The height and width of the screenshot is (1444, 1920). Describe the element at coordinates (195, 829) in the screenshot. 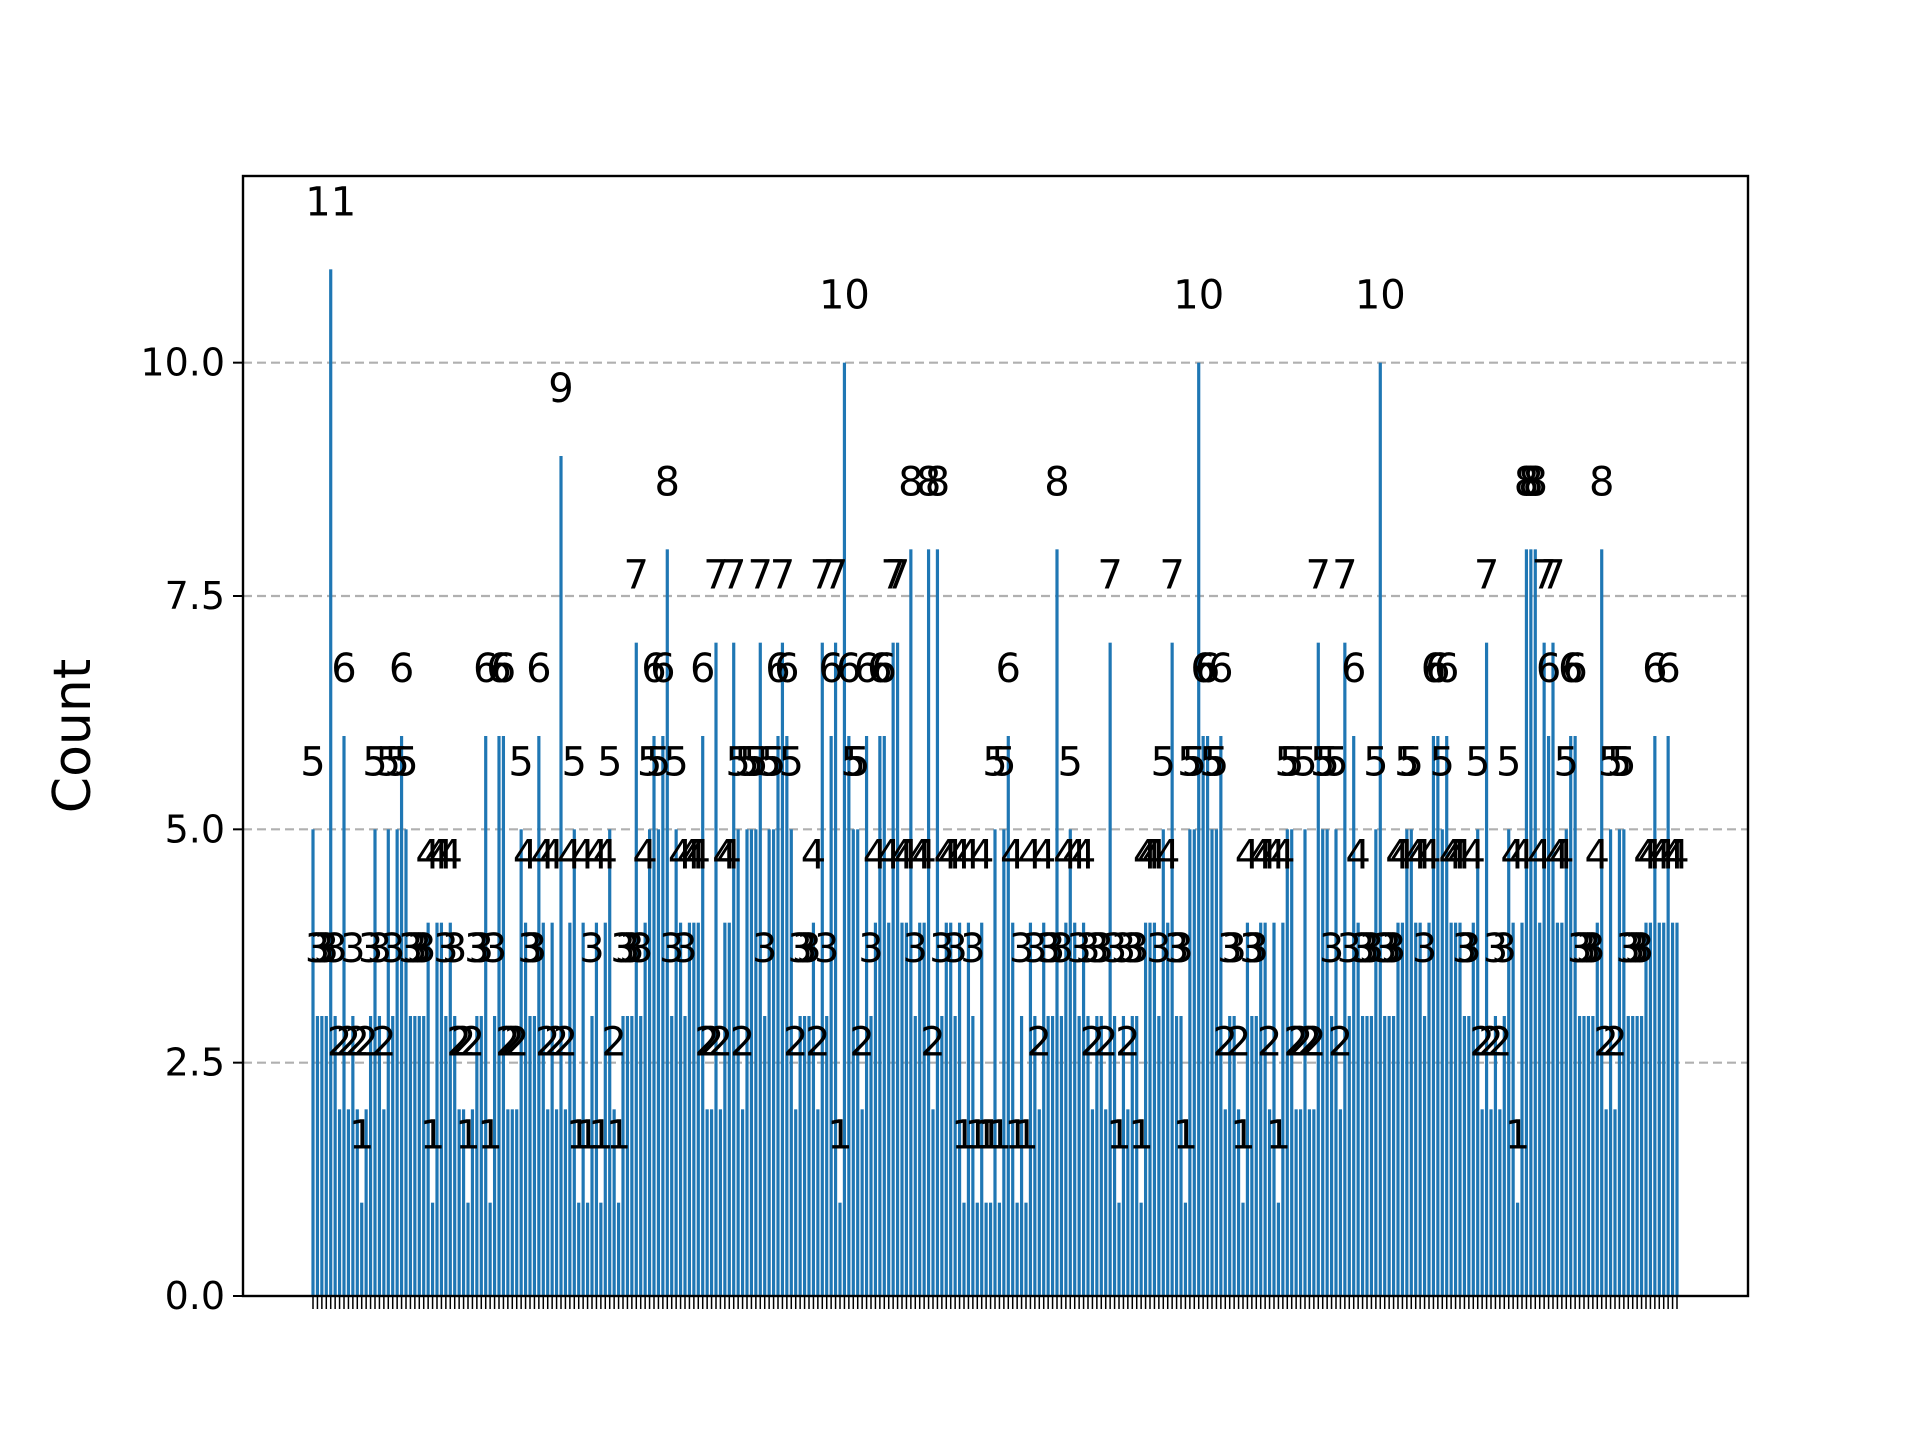

I see `y-tick-label: 5.0` at that location.